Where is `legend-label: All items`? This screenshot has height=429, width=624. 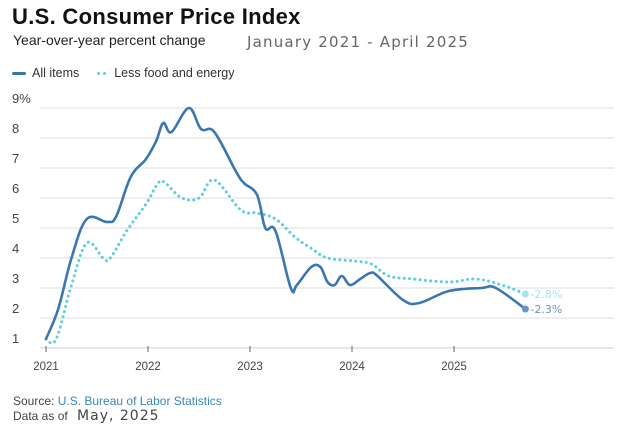 legend-label: All items is located at coordinates (56, 73).